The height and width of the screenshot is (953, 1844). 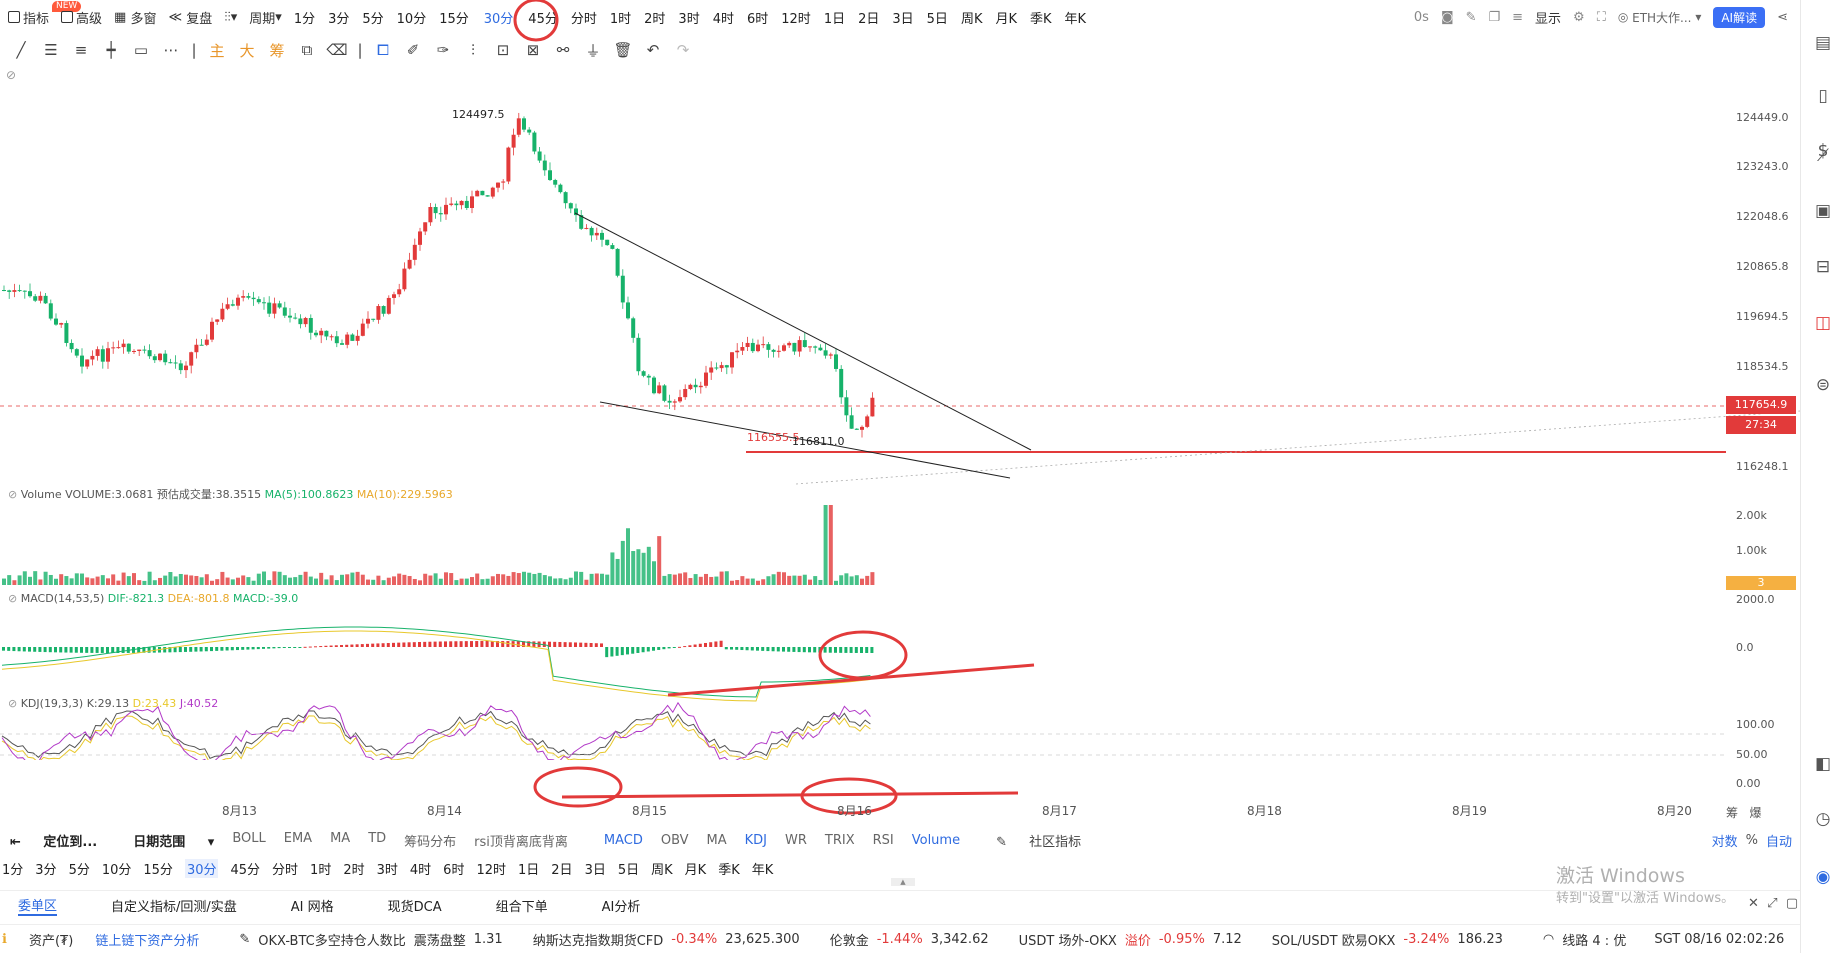 What do you see at coordinates (755, 840) in the screenshot?
I see `sub-indicator-3: KDJ` at bounding box center [755, 840].